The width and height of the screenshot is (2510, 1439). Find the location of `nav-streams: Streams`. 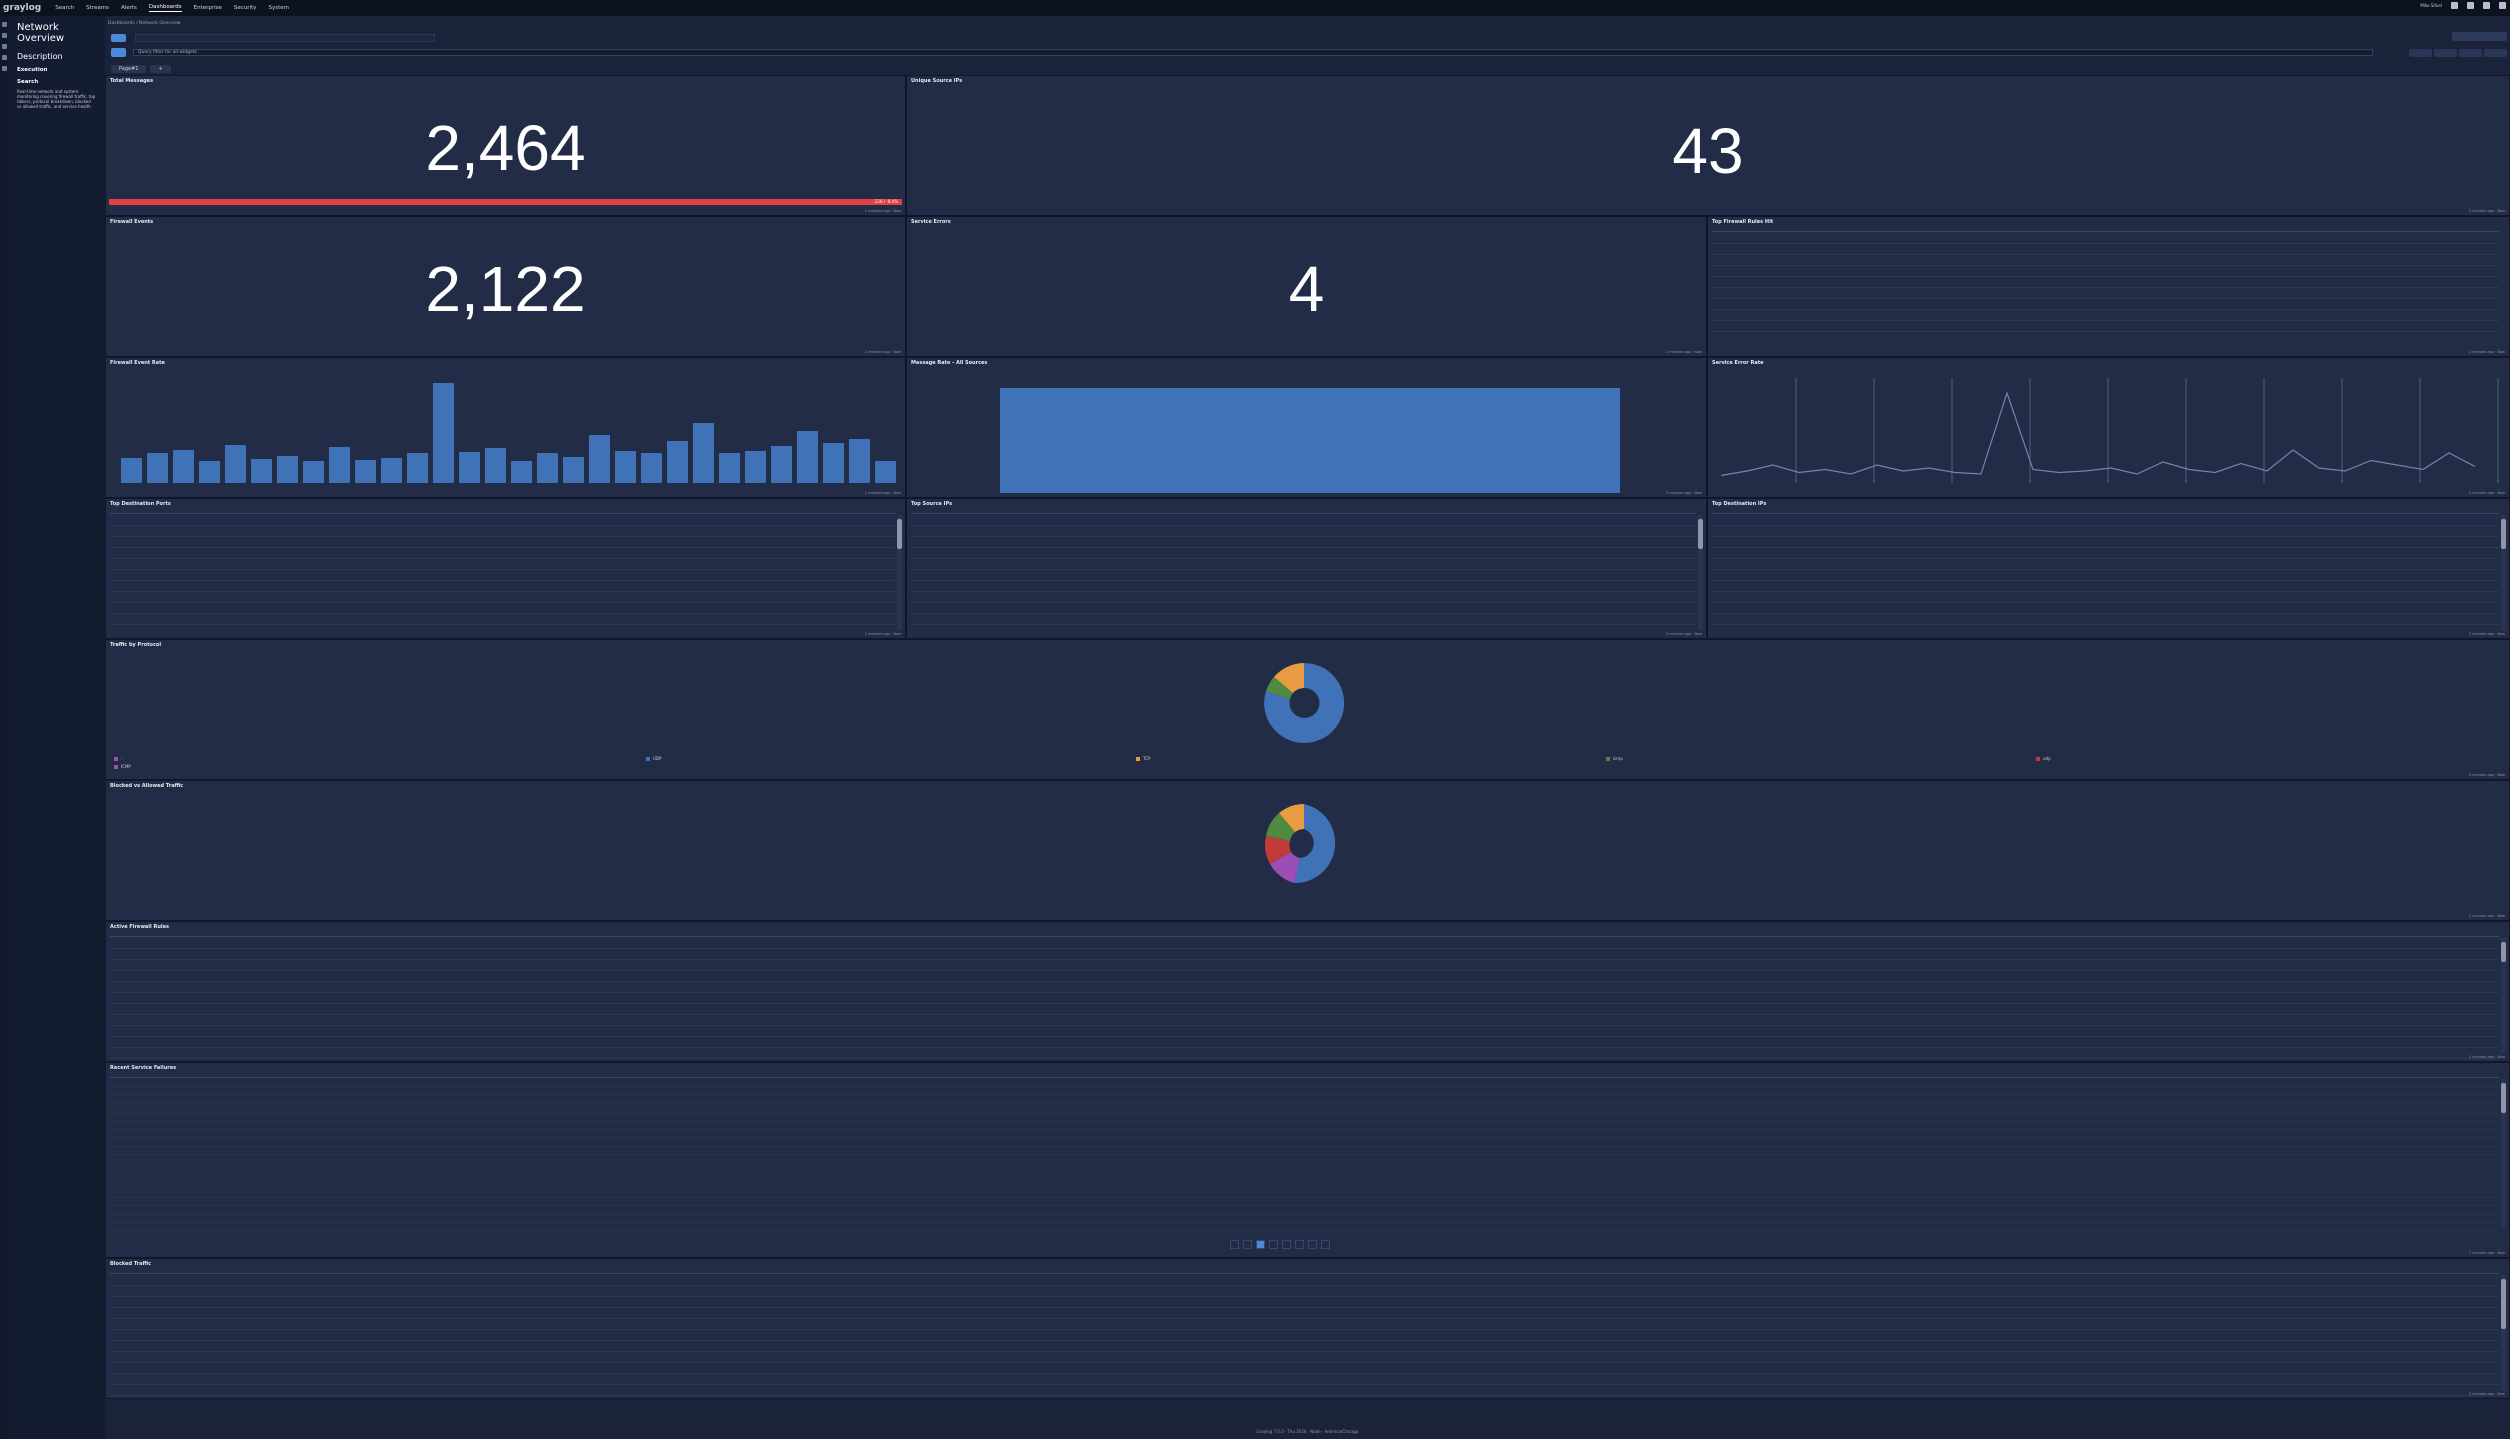

nav-streams: Streams is located at coordinates (97, 8).